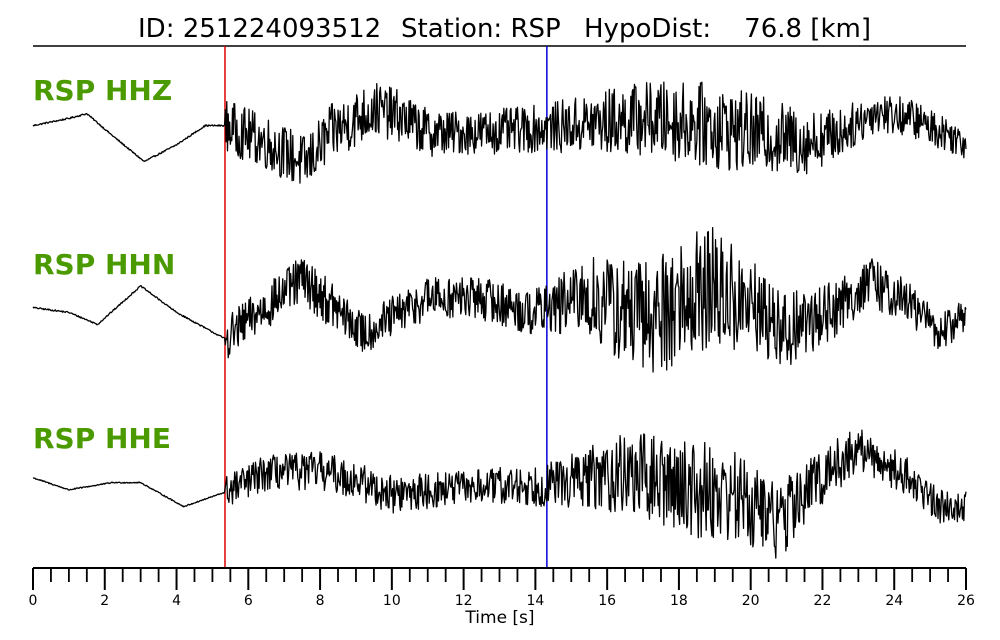  I want to click on trace-labels: RSP HHZ RSP HHN RSP HHE, so click(104, 264).